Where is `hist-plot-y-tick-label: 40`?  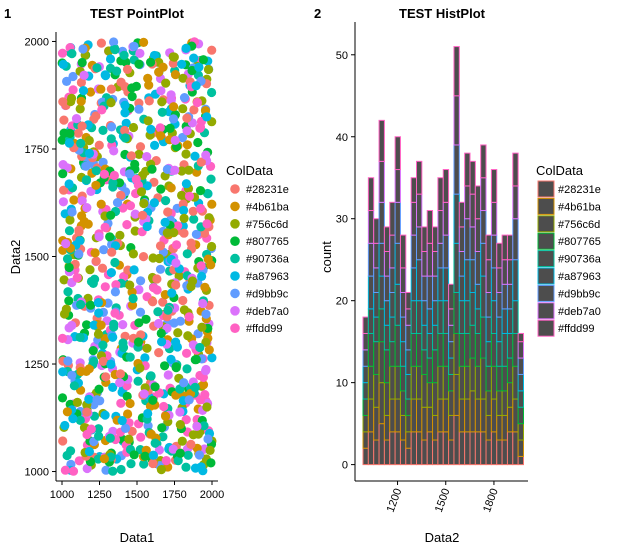
hist-plot-y-tick-label: 40 is located at coordinates (342, 138).